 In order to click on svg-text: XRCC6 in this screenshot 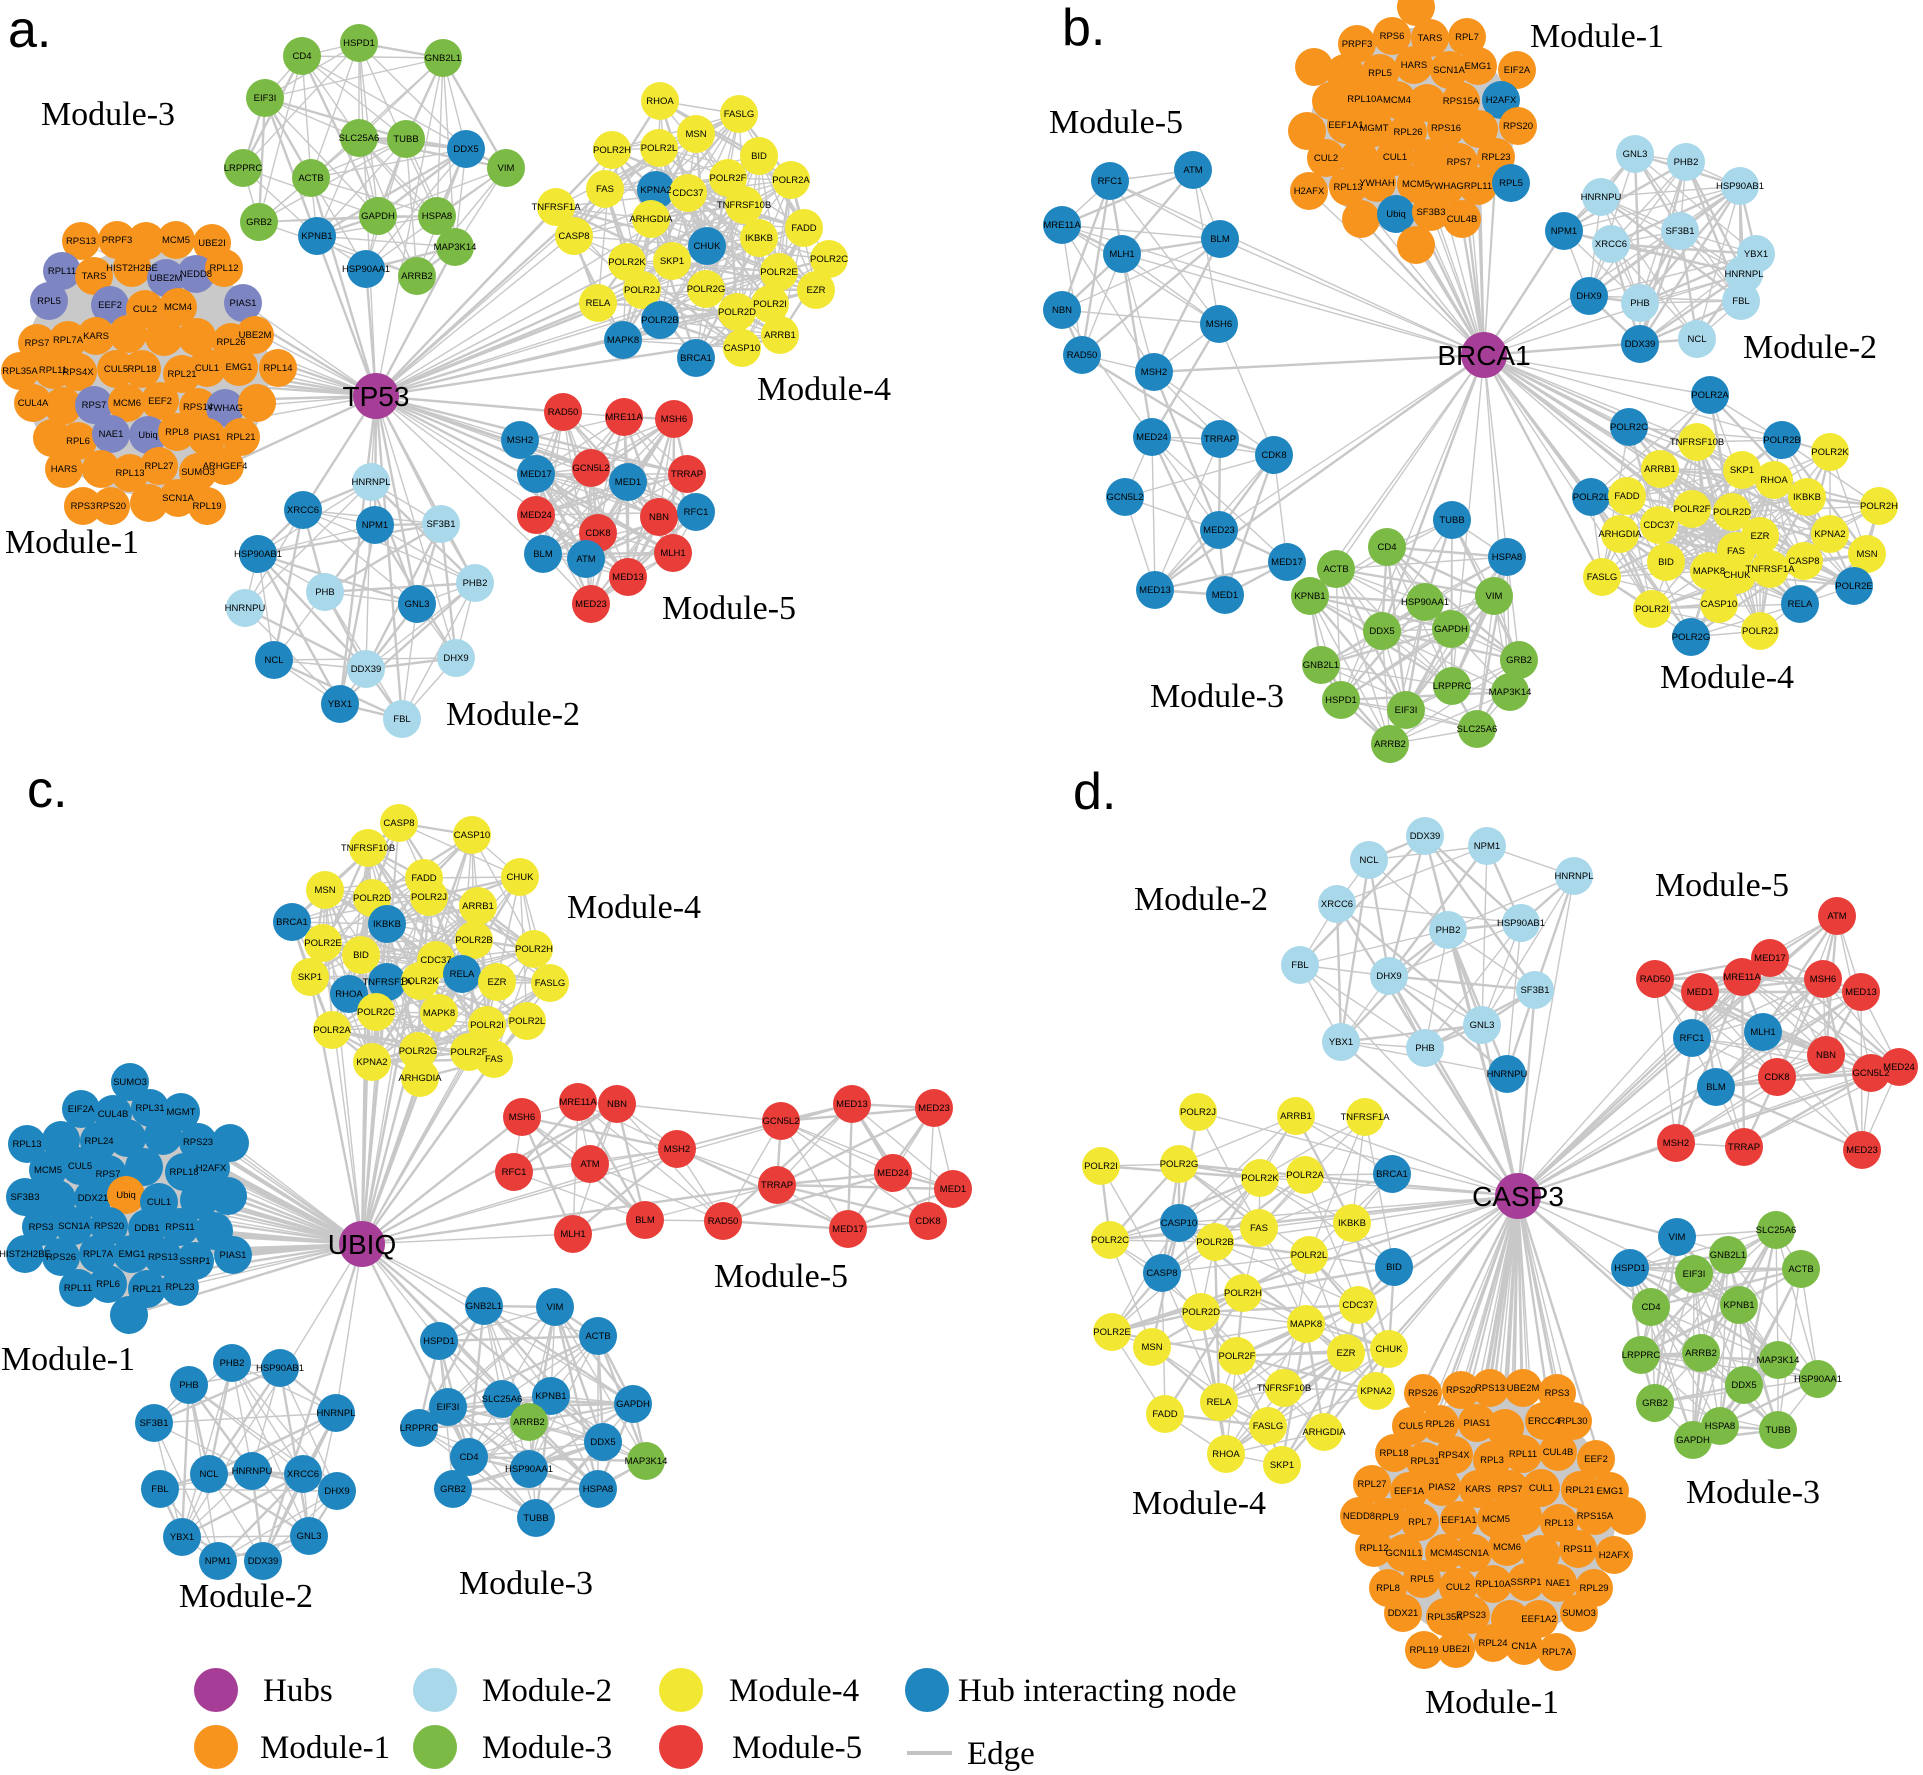, I will do `click(1337, 904)`.